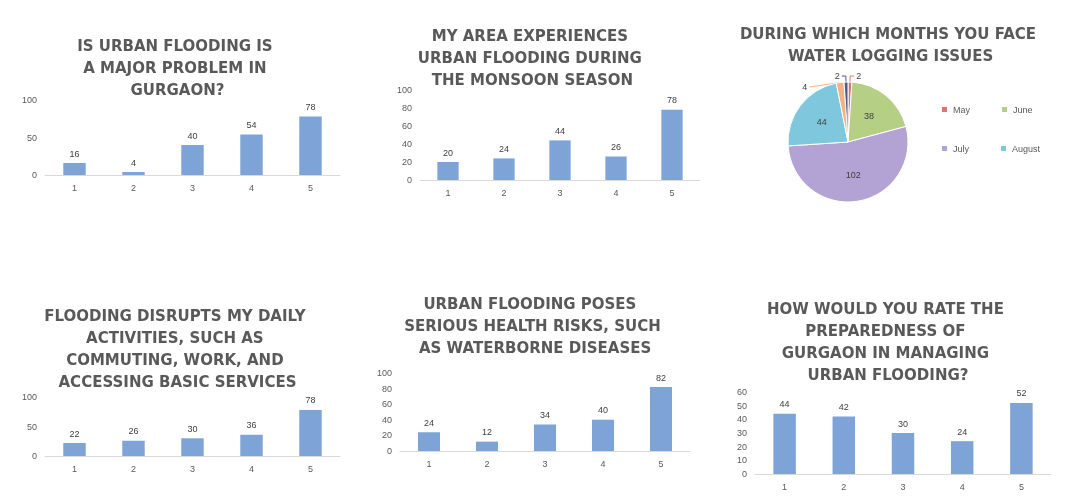 The height and width of the screenshot is (497, 1066). I want to click on chart-title: DURING WHICH MONTHS YOU FACE WATER LOGGING ISSUES, so click(888, 45).